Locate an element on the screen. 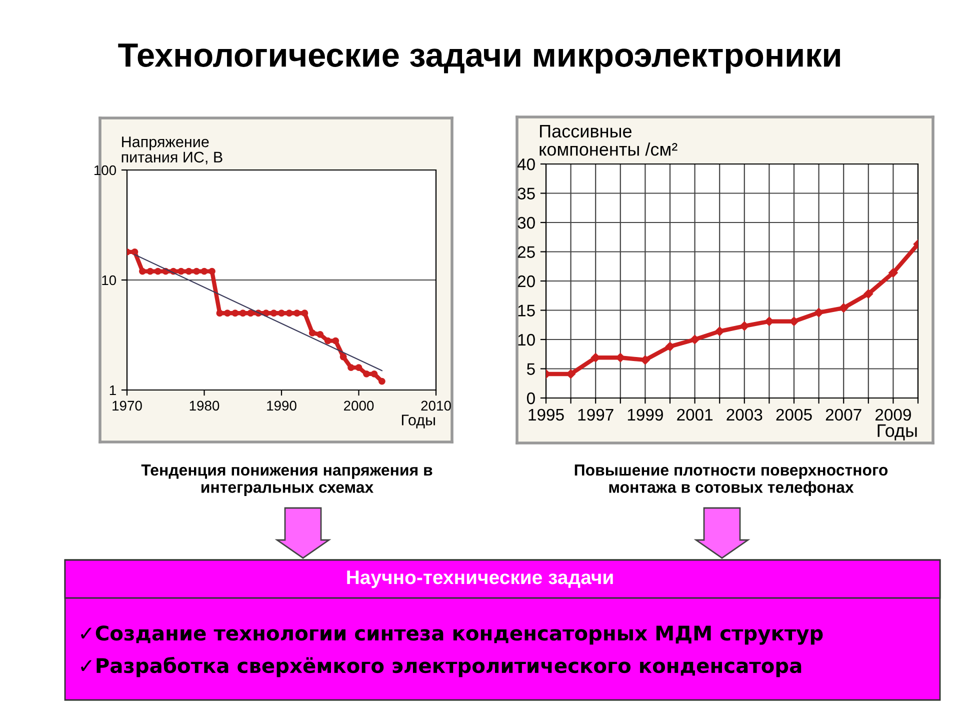 The height and width of the screenshot is (720, 960). x-tick-label: 2007 is located at coordinates (844, 414).